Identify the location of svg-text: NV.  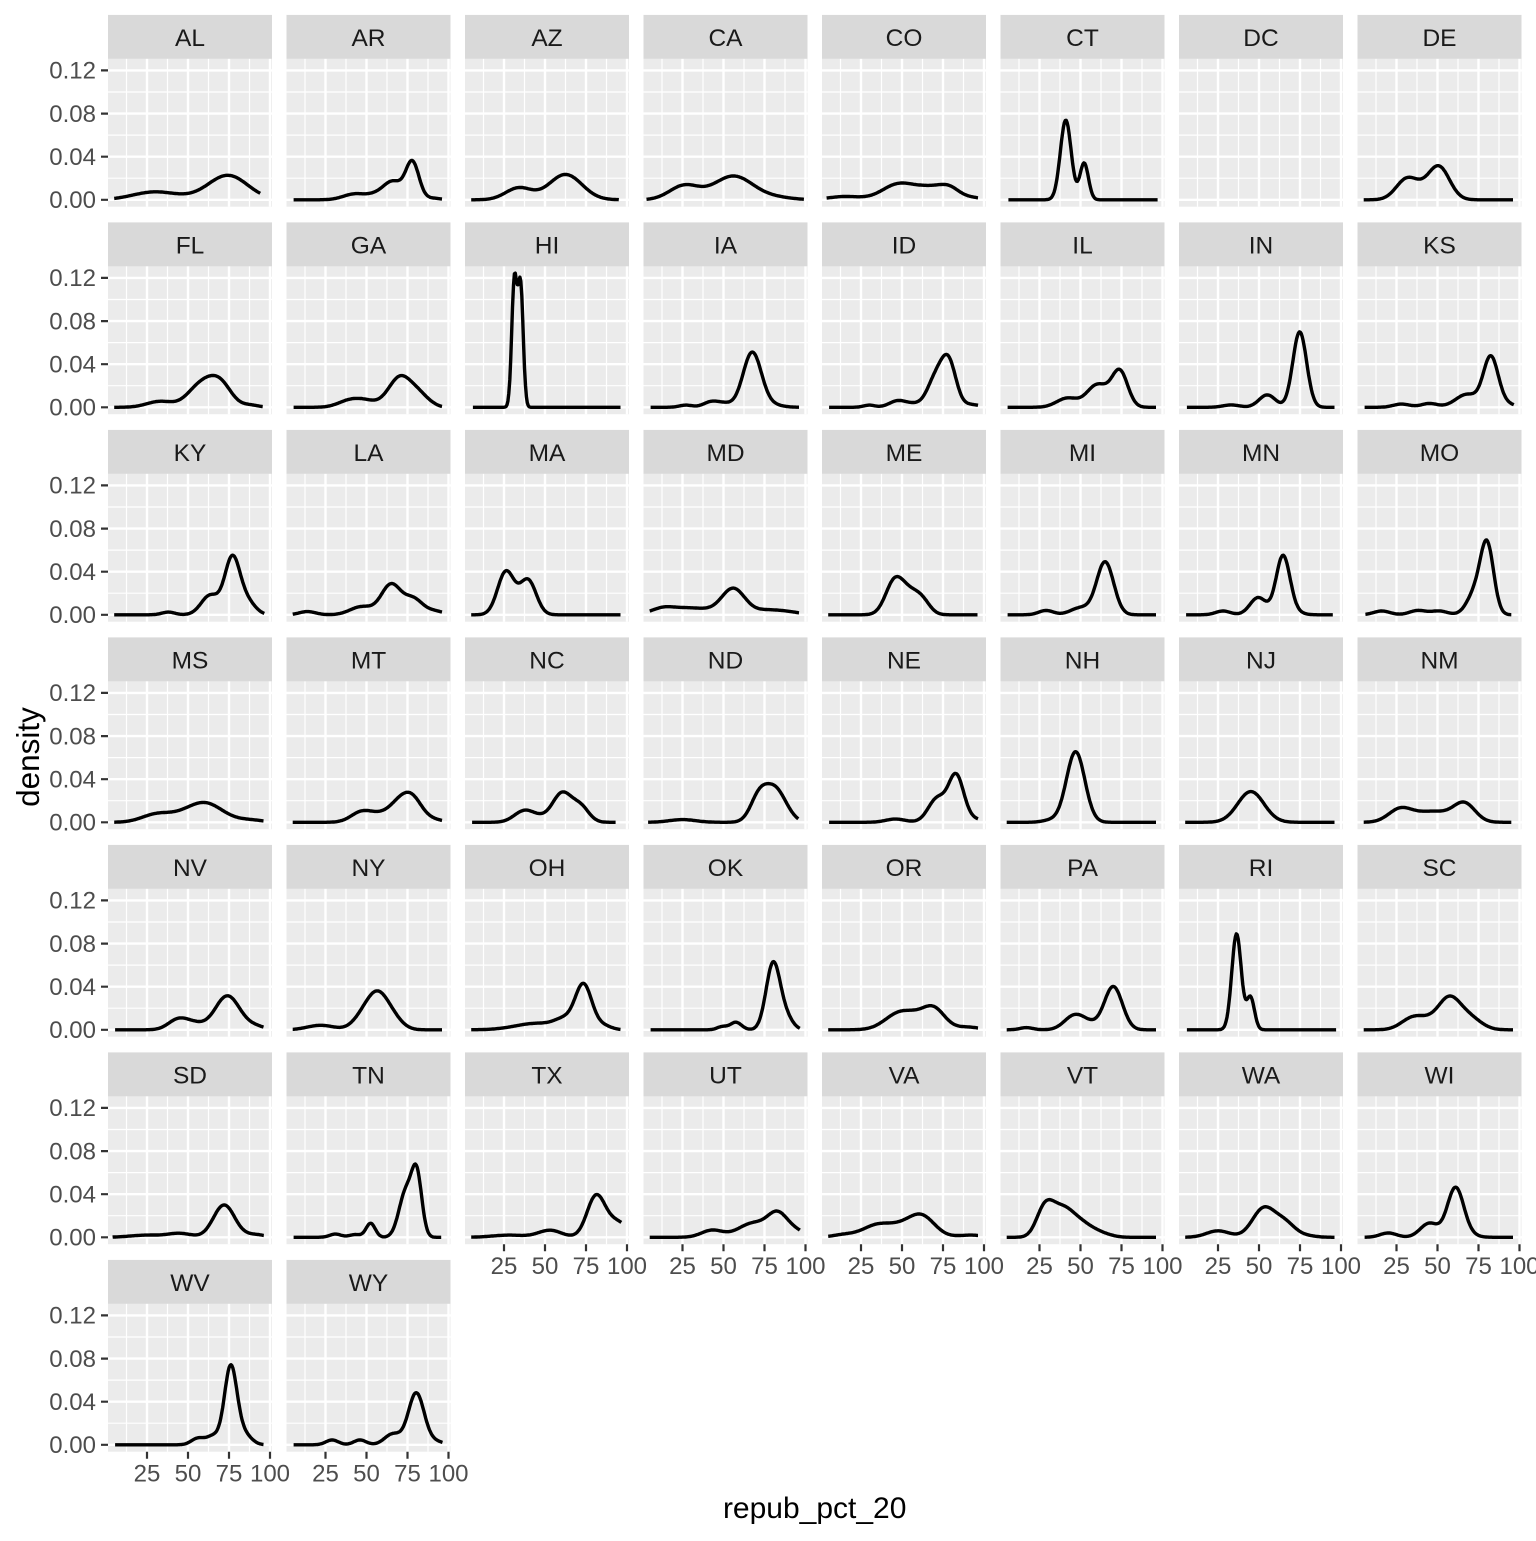
(190, 868).